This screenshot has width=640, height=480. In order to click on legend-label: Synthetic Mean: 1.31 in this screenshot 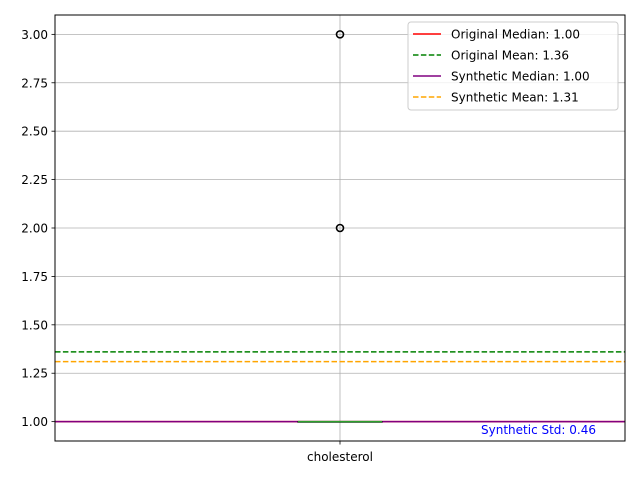, I will do `click(515, 98)`.